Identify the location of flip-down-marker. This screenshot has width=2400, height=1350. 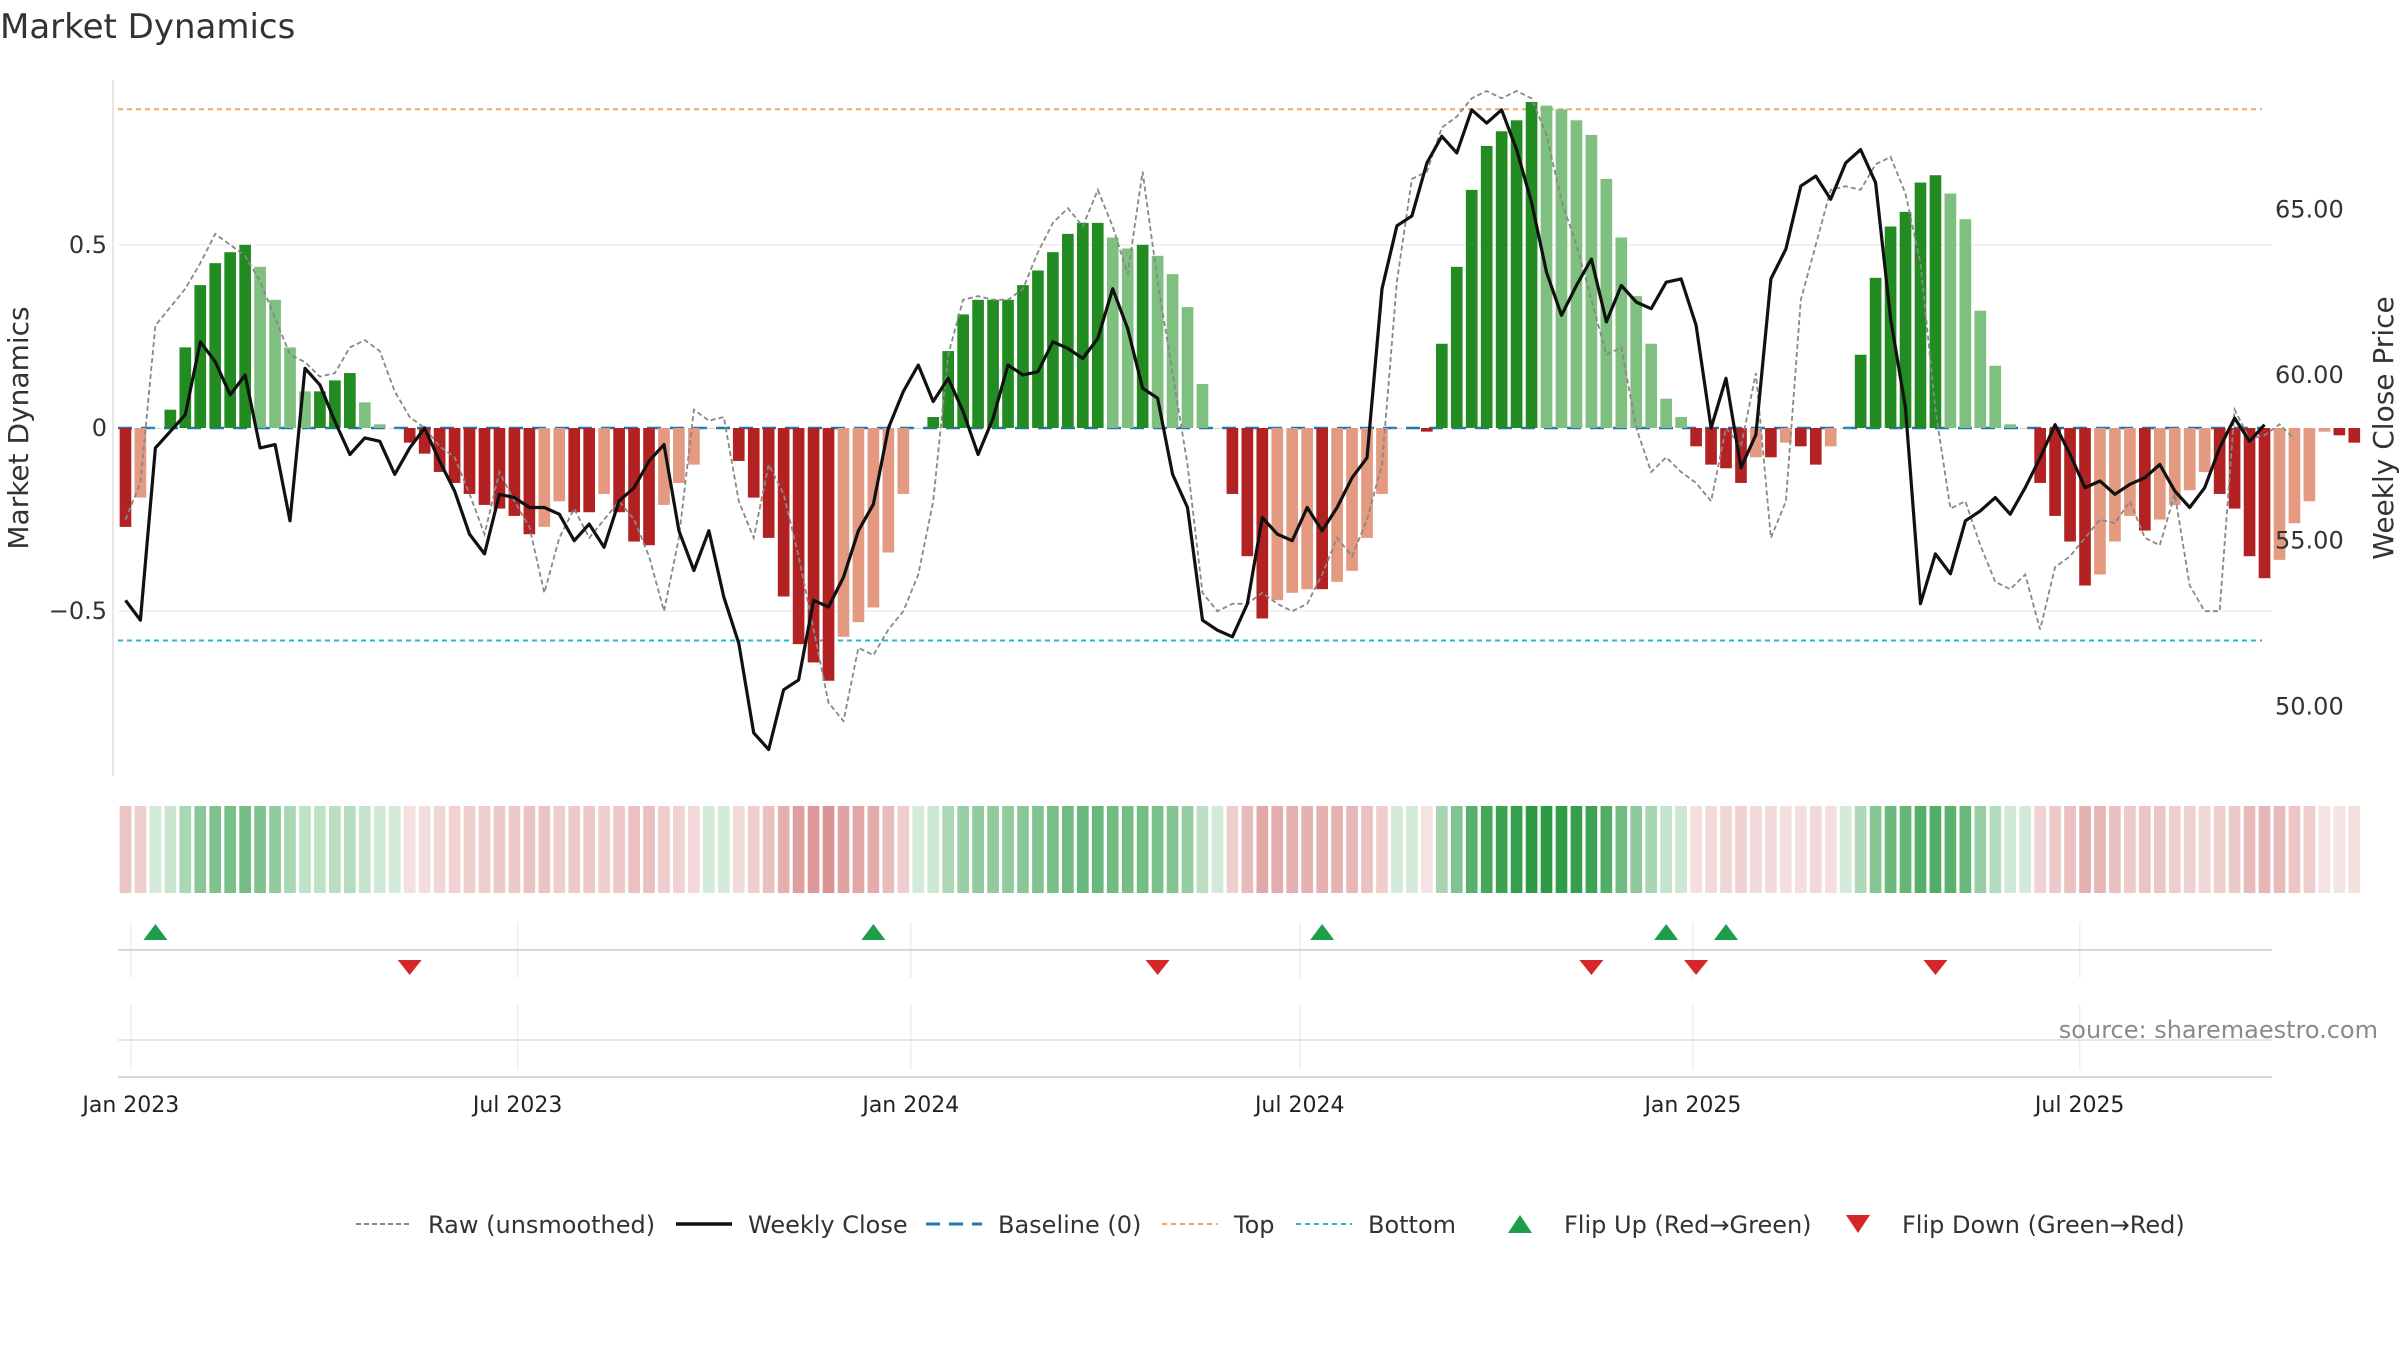
(409, 967).